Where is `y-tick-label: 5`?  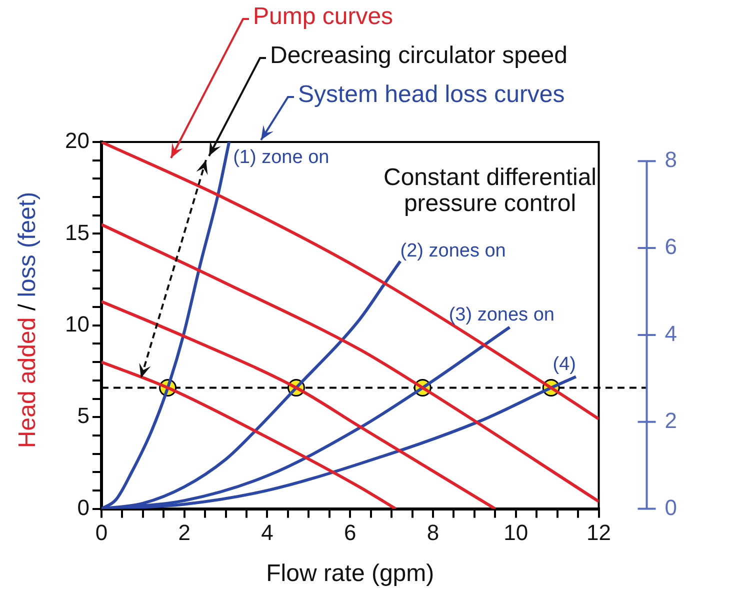
y-tick-label: 5 is located at coordinates (83, 415).